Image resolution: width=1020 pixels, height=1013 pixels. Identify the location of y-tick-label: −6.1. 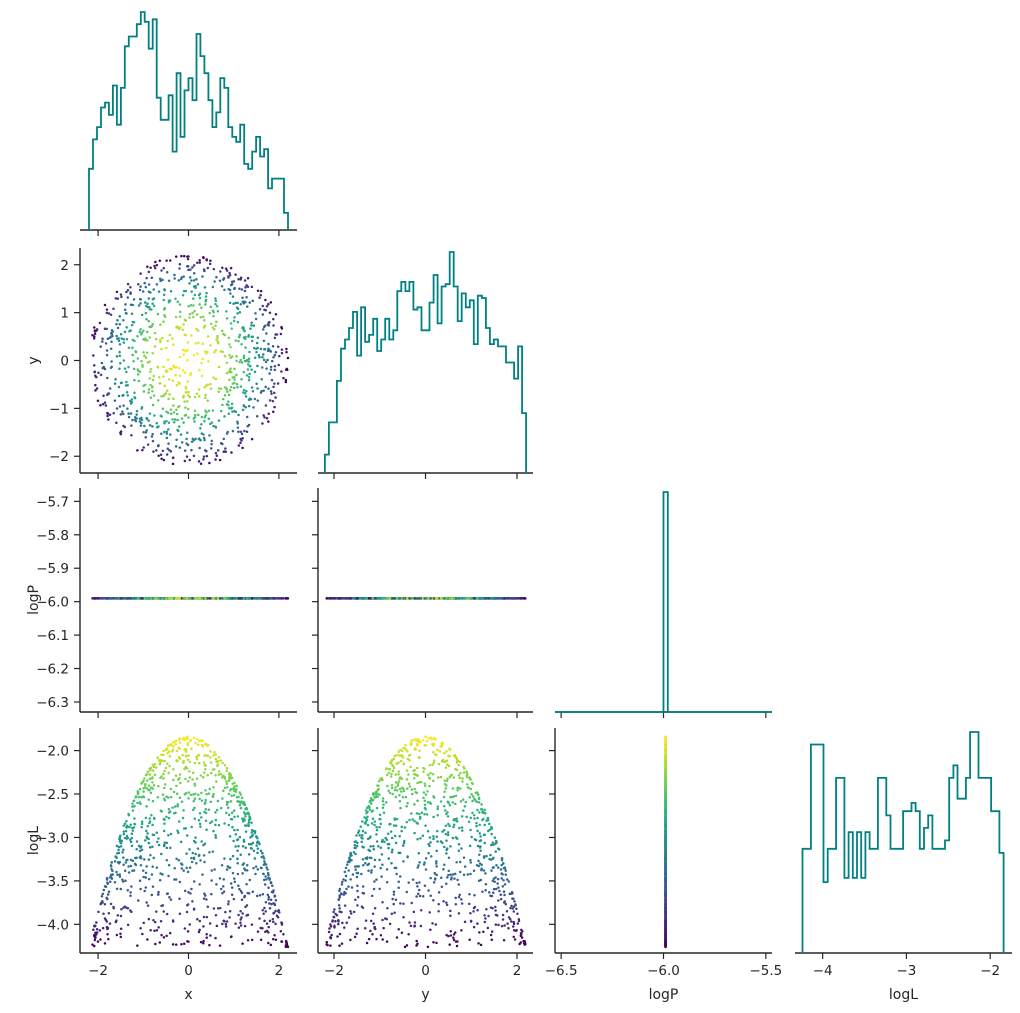
(52, 636).